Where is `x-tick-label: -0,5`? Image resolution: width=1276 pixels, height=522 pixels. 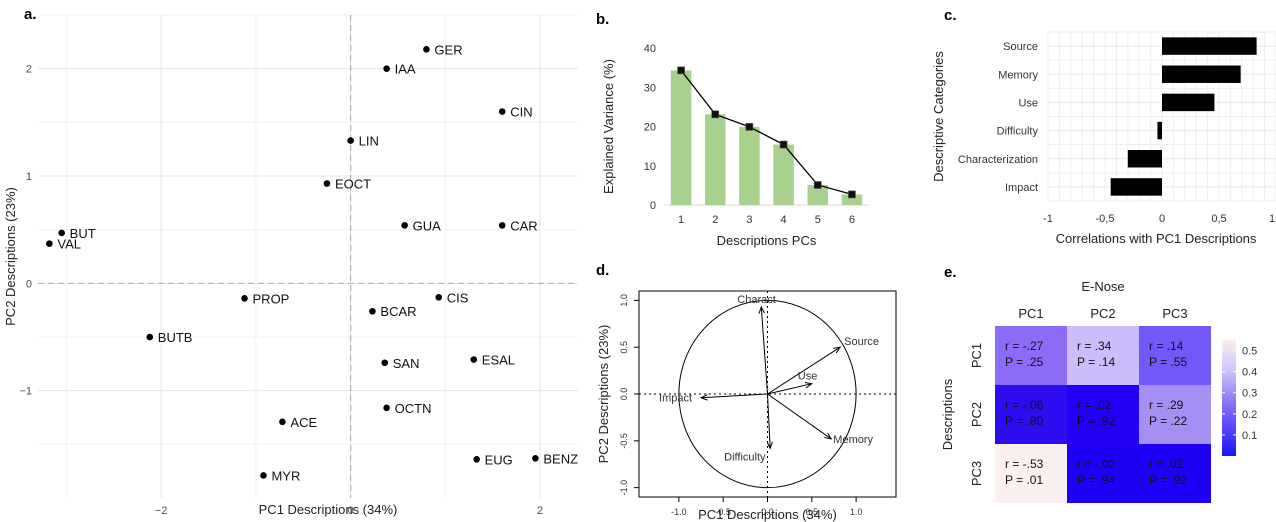 x-tick-label: -0,5 is located at coordinates (1105, 219).